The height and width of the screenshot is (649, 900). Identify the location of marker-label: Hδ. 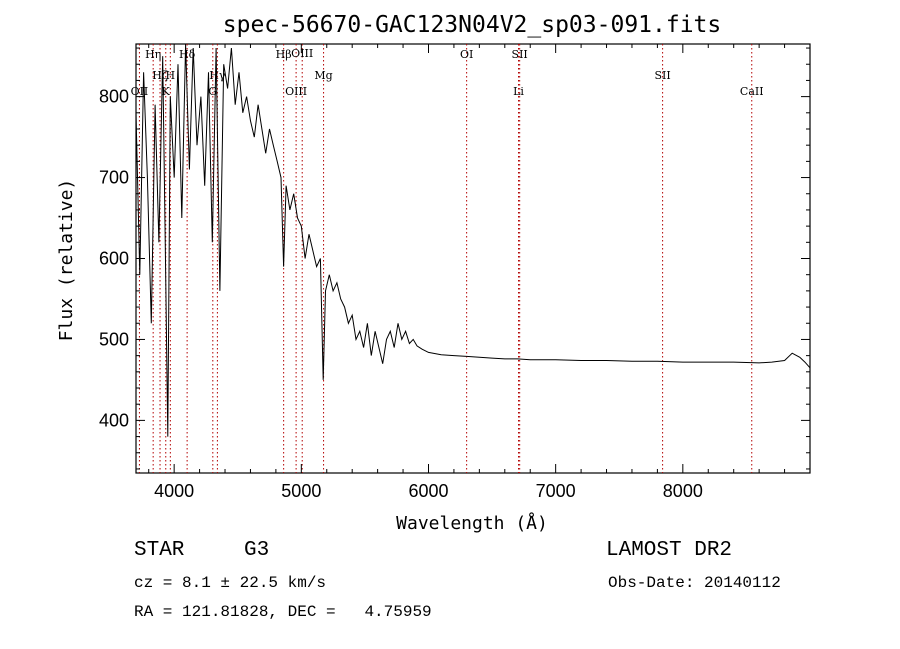
(187, 54).